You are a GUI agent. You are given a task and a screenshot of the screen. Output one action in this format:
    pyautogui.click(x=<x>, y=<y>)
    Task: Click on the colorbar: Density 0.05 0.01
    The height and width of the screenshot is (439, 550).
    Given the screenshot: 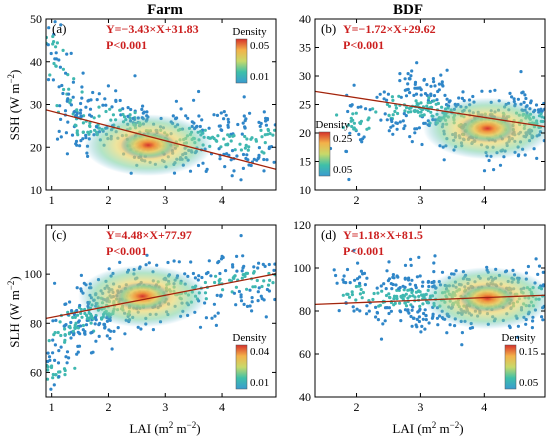 What is the action you would take?
    pyautogui.click(x=251, y=55)
    